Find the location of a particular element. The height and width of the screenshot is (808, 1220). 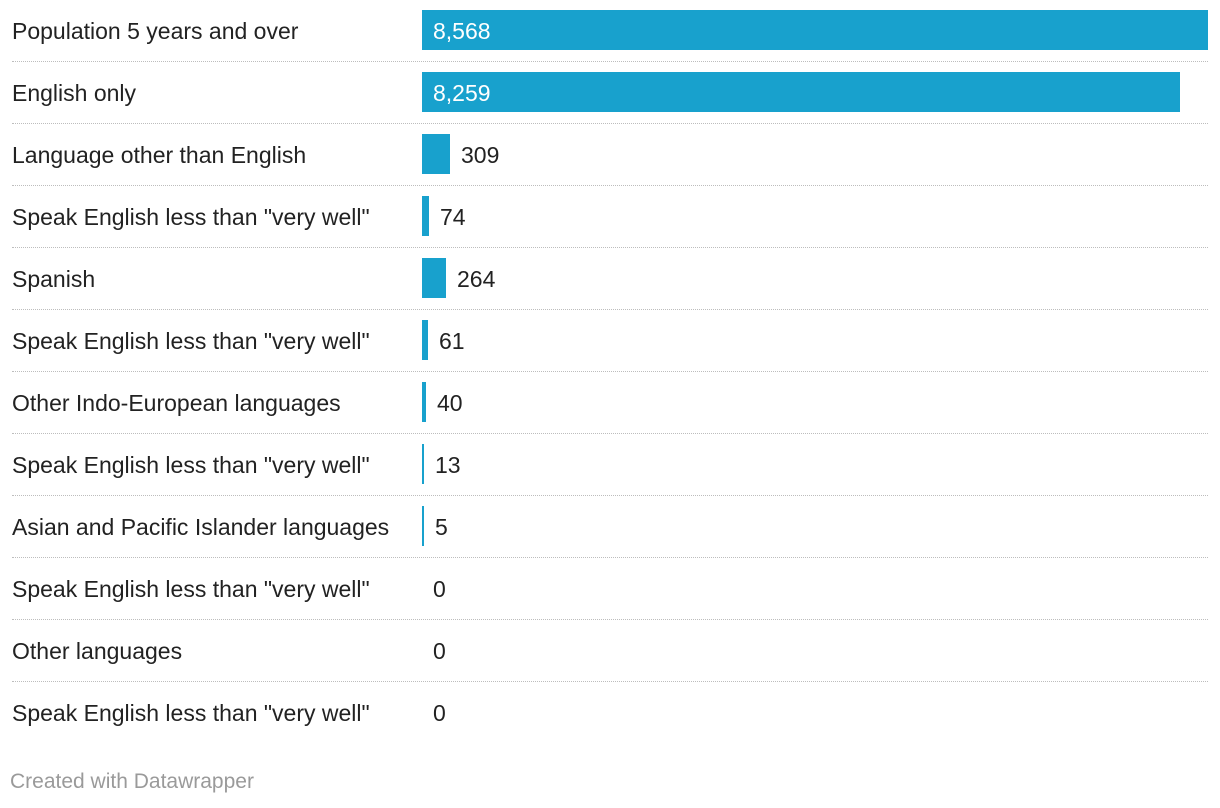

value-label: 40 is located at coordinates (450, 403).